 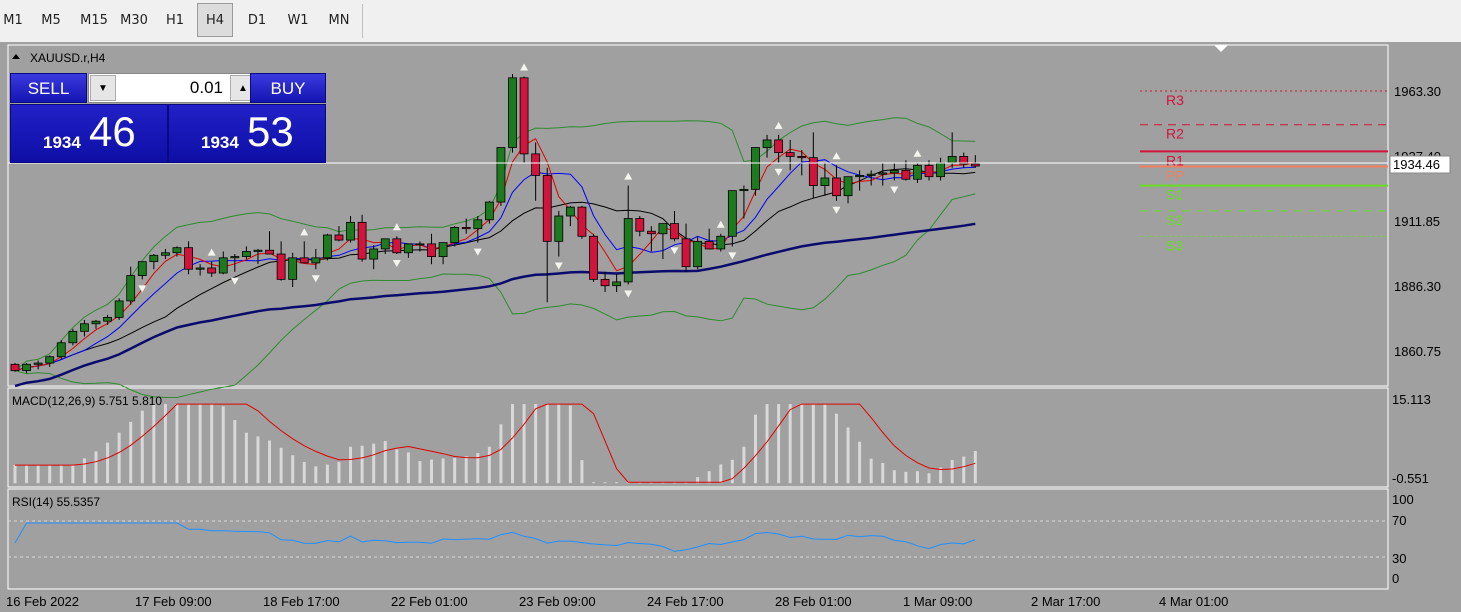 I want to click on lot-size-input: ▼ 0.01 ▲, so click(x=173, y=88).